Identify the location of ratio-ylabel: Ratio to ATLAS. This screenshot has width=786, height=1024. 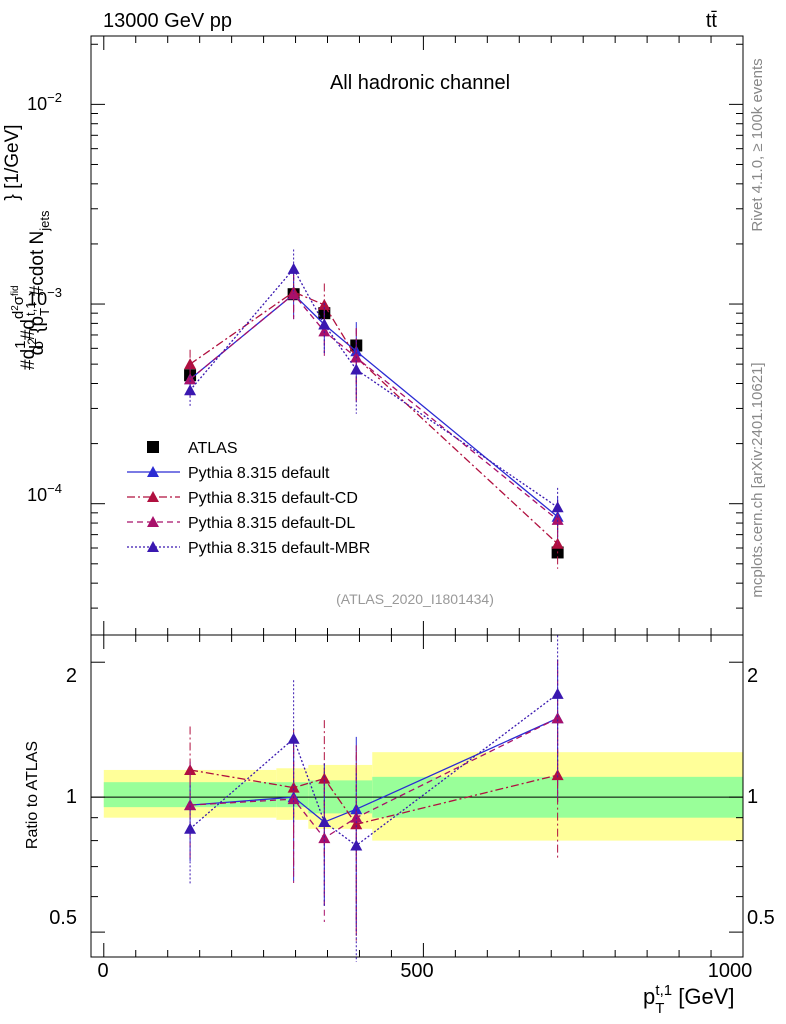
(32, 795).